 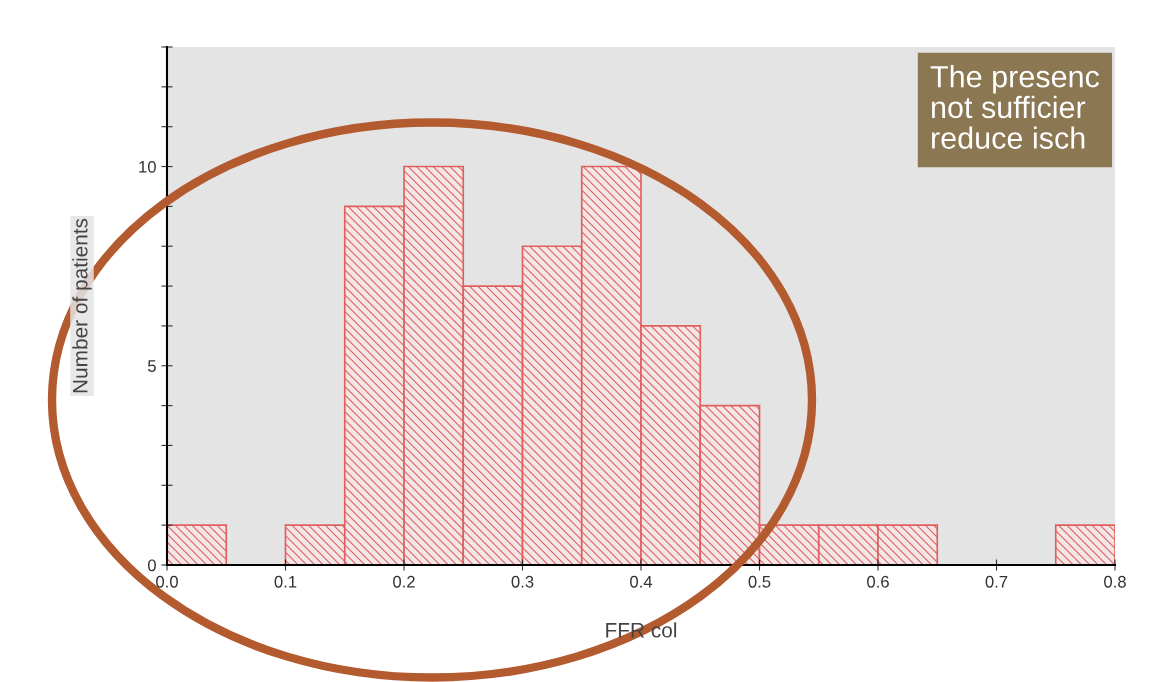 What do you see at coordinates (82, 305) in the screenshot?
I see `y-axis-title: Number of patients` at bounding box center [82, 305].